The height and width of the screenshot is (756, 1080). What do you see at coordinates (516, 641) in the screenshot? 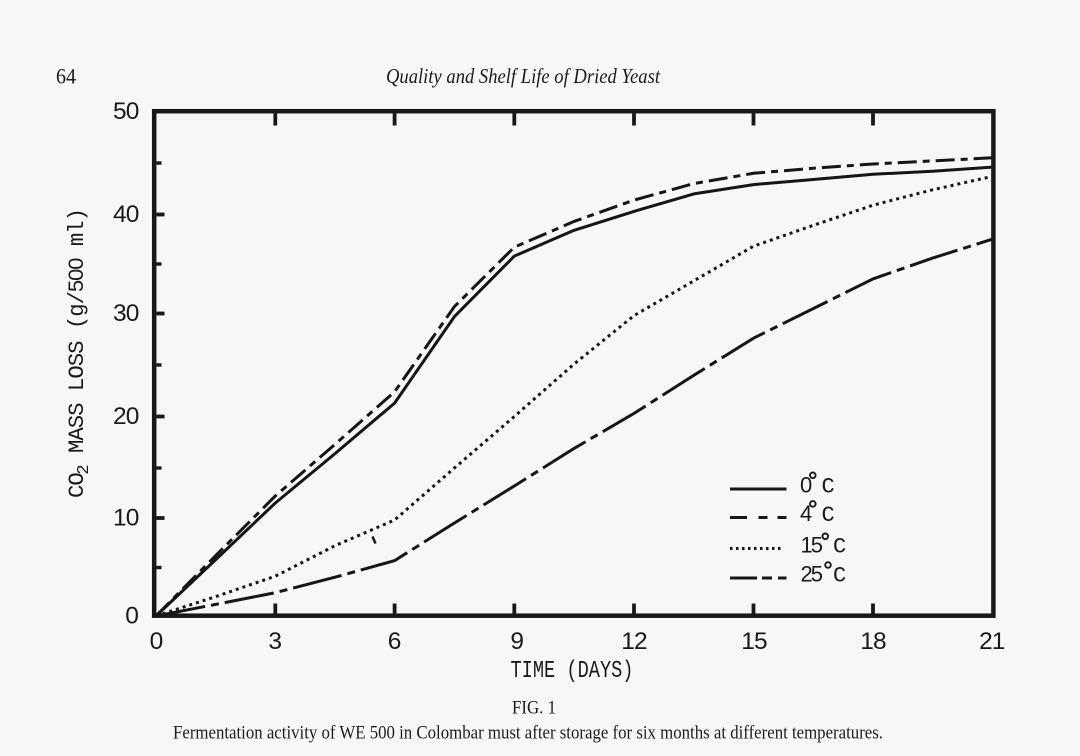
I see `svg-text: 9` at bounding box center [516, 641].